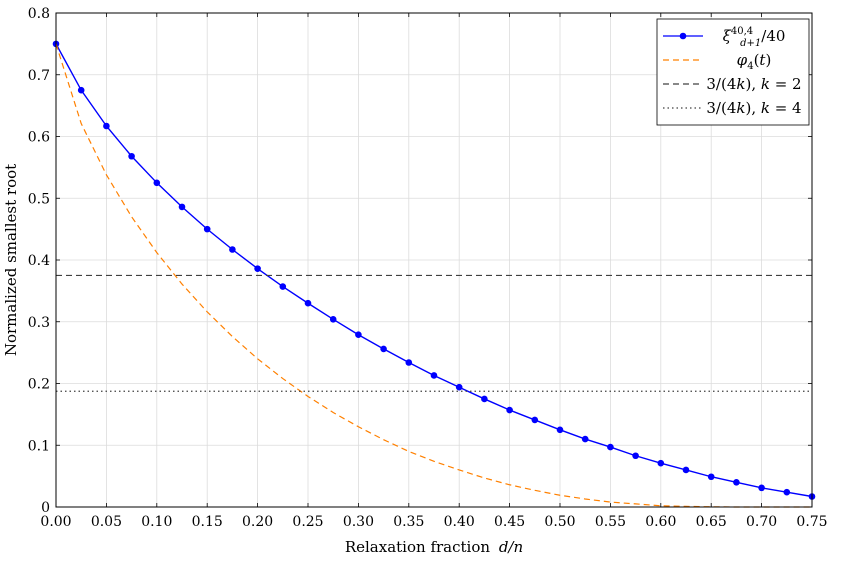 This screenshot has width=861, height=562. I want to click on x-tick-label: 0.40, so click(459, 522).